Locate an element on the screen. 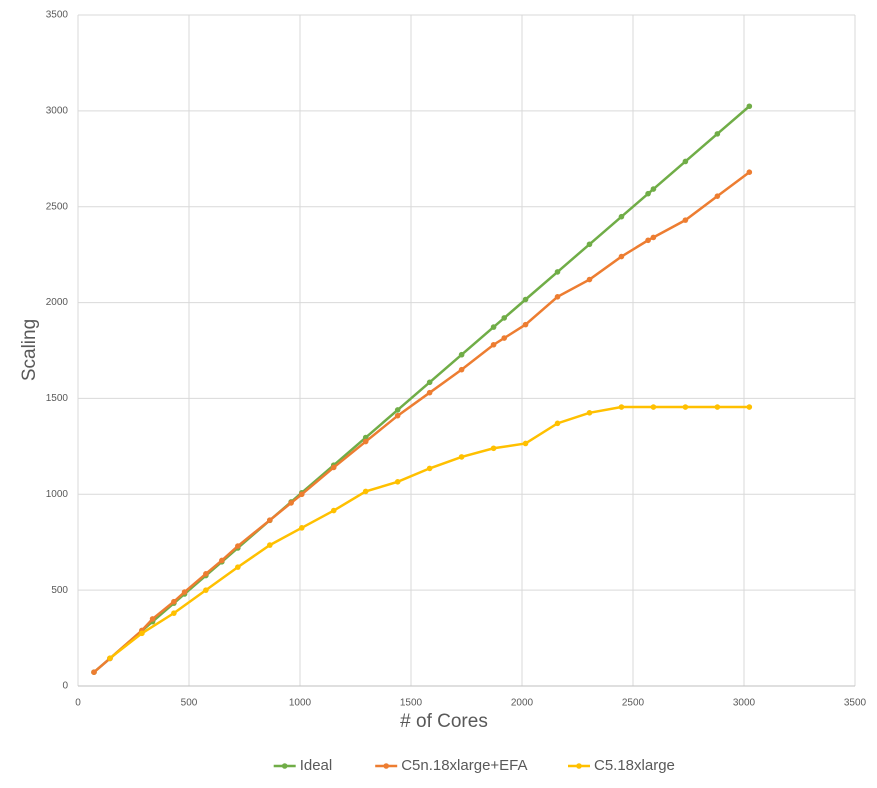  legend-label: C5n.18xlarge+EFA is located at coordinates (464, 765).